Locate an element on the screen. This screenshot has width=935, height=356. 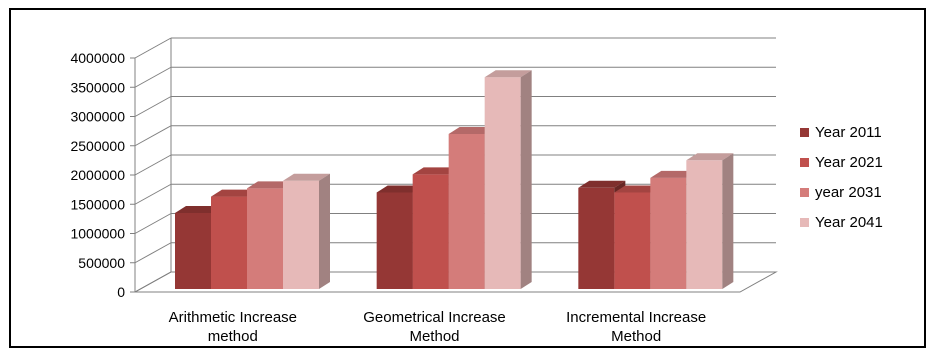
y-tick-label: 0 is located at coordinates (121, 292).